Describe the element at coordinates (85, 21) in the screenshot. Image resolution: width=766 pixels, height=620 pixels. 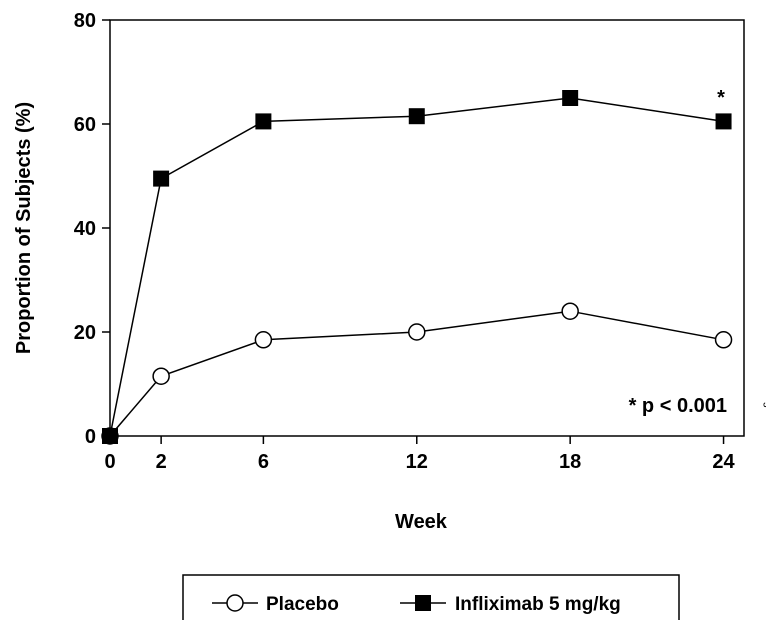
I see `y-tick-label: 80` at that location.